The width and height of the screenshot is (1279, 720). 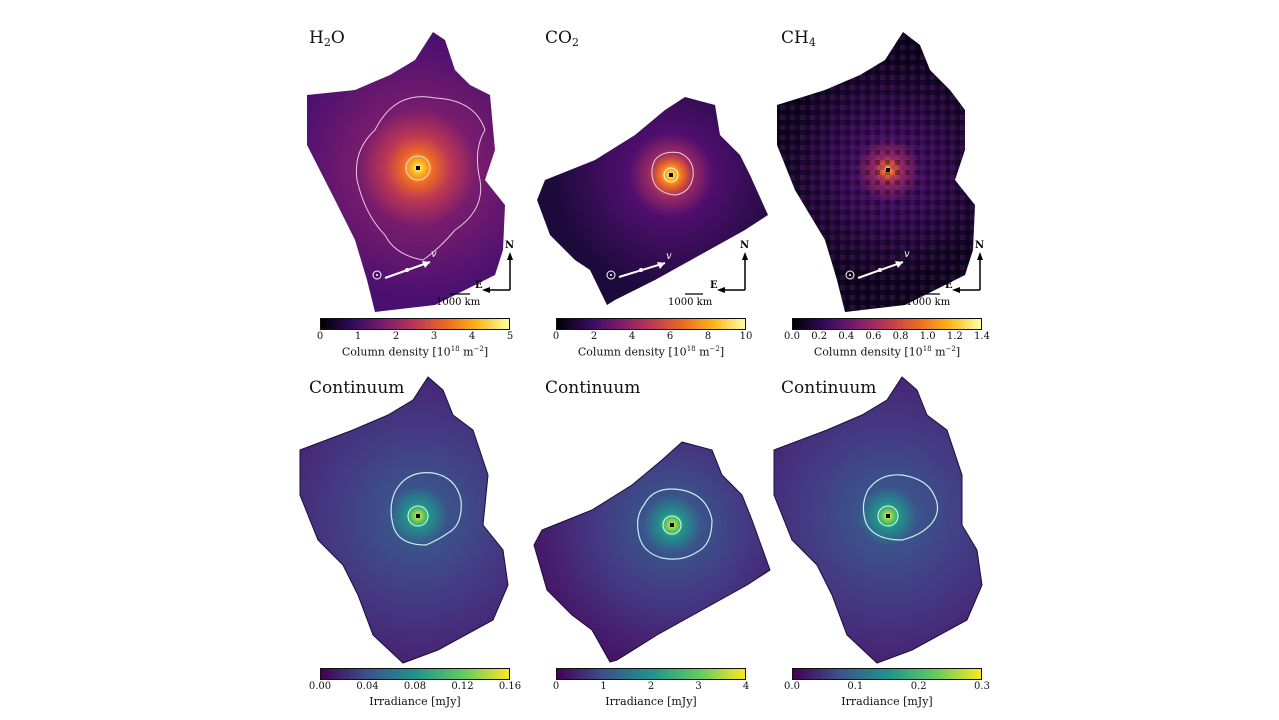 I want to click on co2-footprint, so click(x=652, y=201).